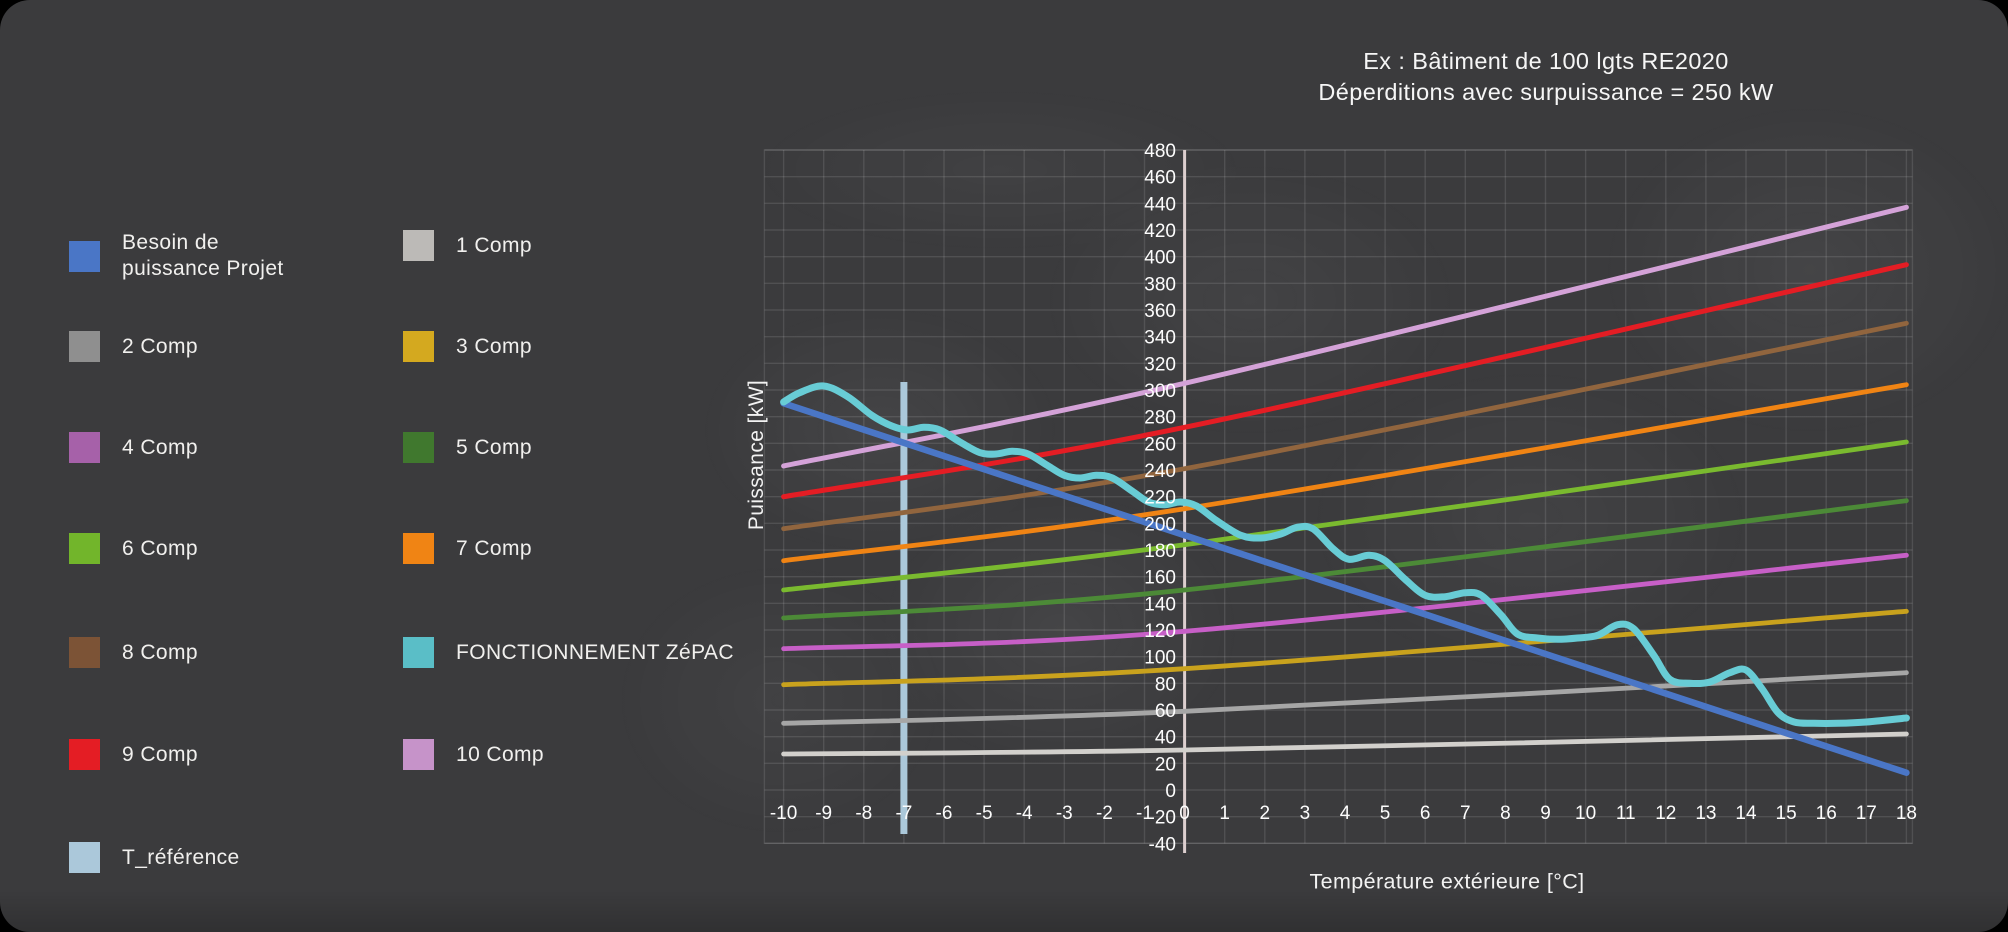 This screenshot has width=2008, height=932. What do you see at coordinates (1345, 813) in the screenshot?
I see `x-tick-4: 4` at bounding box center [1345, 813].